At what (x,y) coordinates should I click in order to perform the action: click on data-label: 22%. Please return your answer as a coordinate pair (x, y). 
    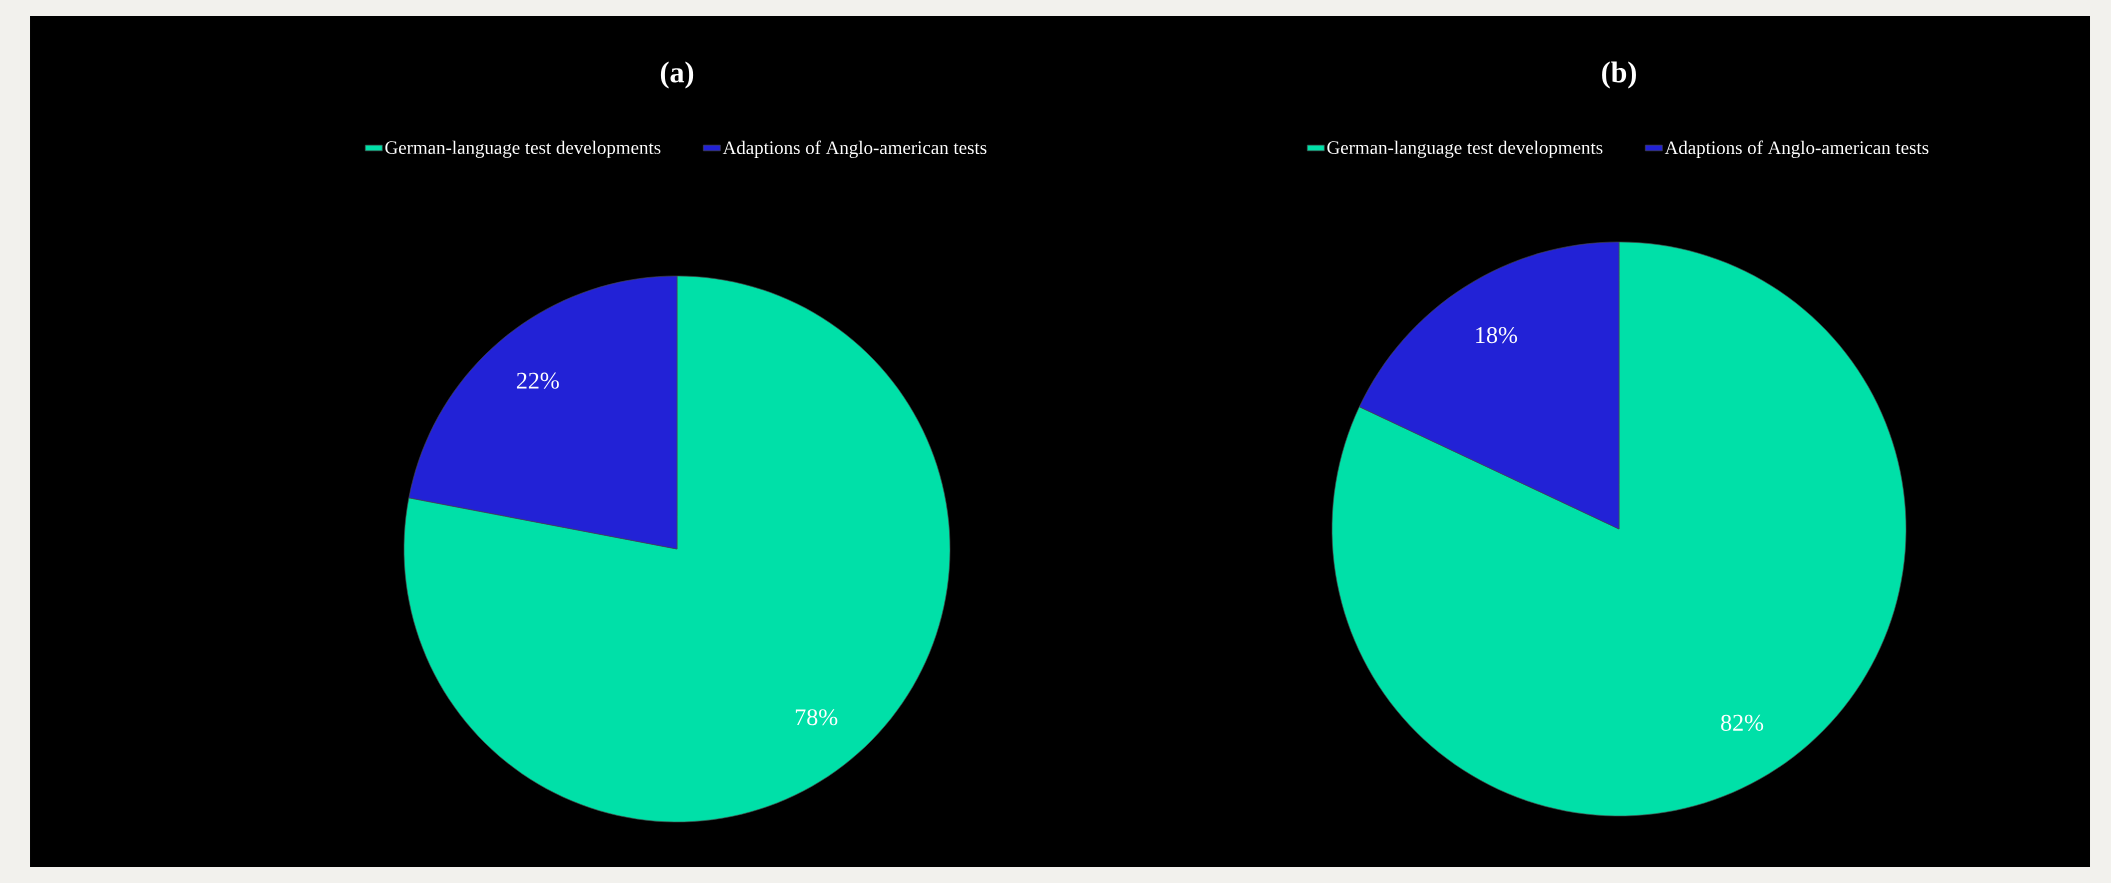
    Looking at the image, I should click on (537, 380).